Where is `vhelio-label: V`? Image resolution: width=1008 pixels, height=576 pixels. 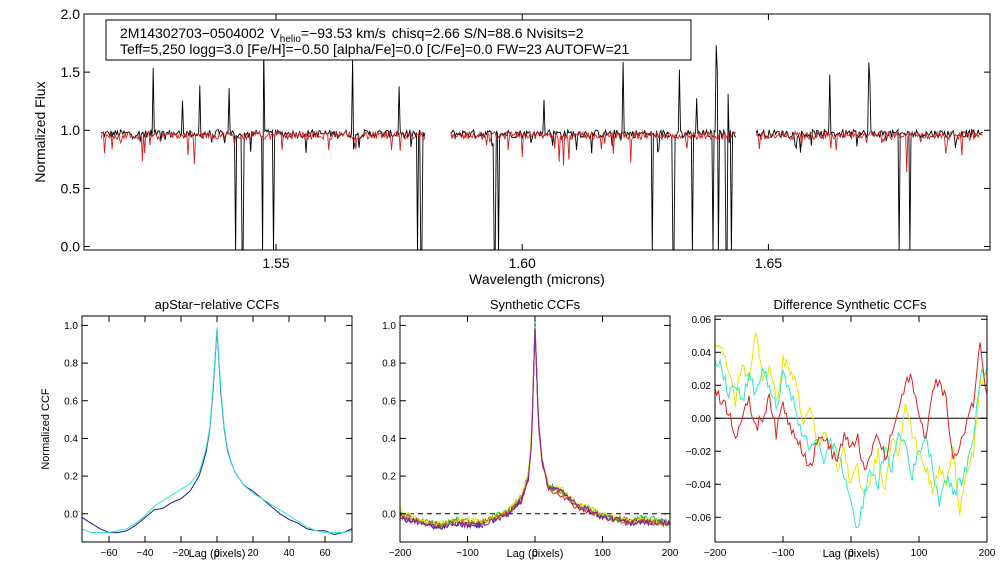 vhelio-label: V is located at coordinates (275, 33).